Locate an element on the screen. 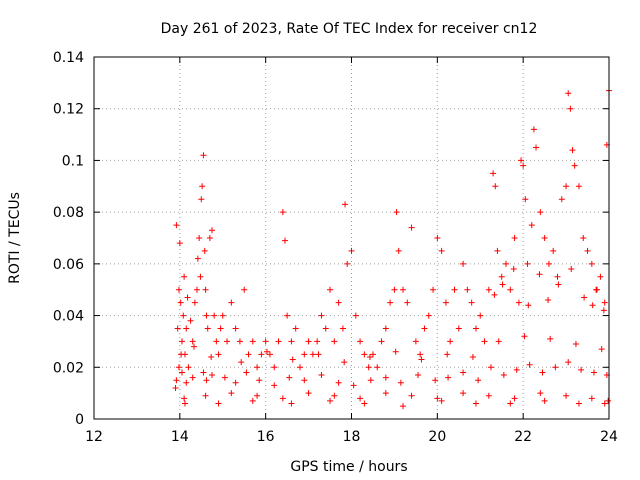 Image resolution: width=640 pixels, height=480 pixels. x-tick-label: 18 is located at coordinates (352, 437).